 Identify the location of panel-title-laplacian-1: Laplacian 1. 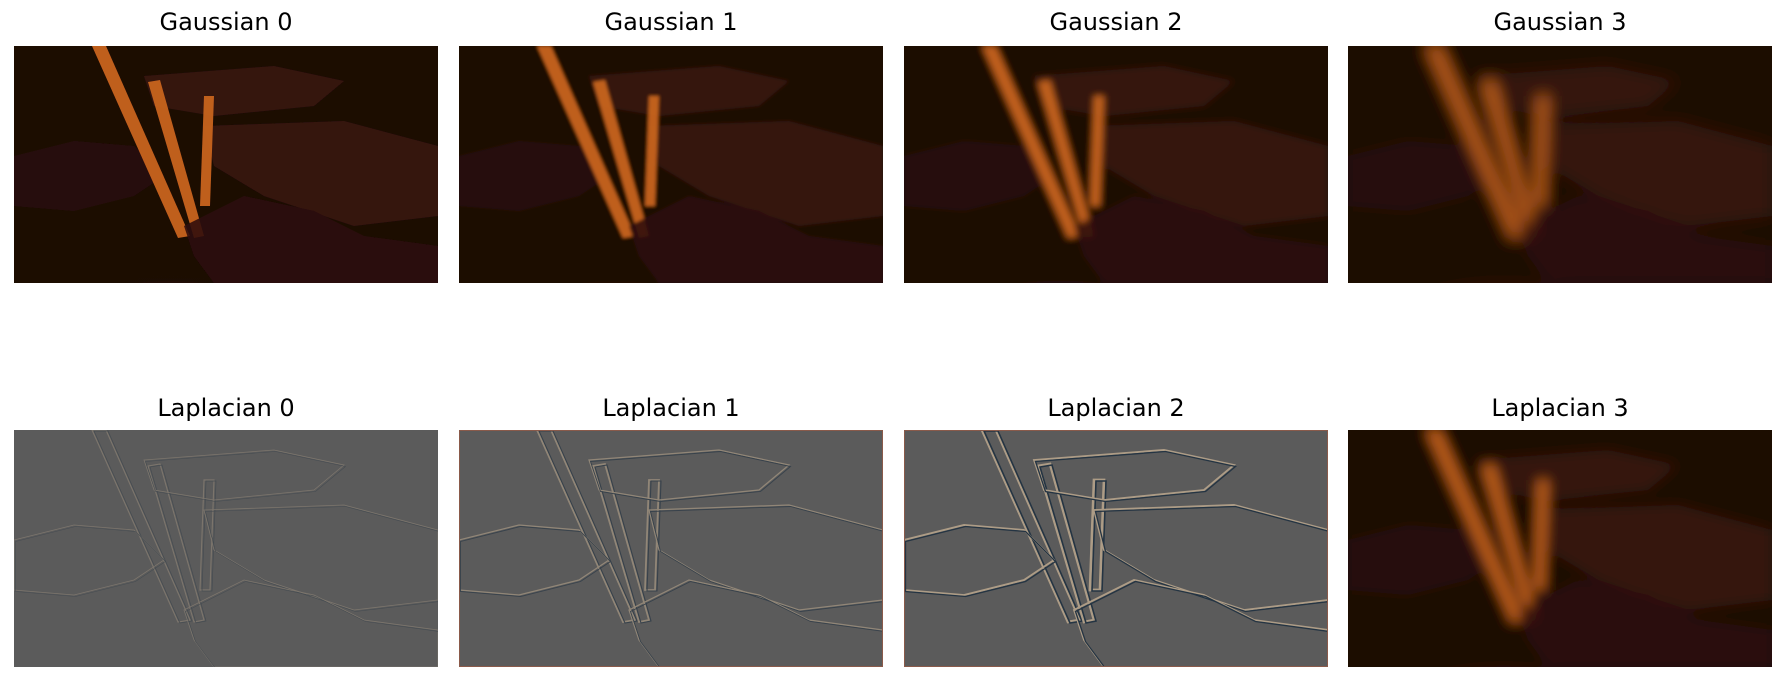
(671, 408).